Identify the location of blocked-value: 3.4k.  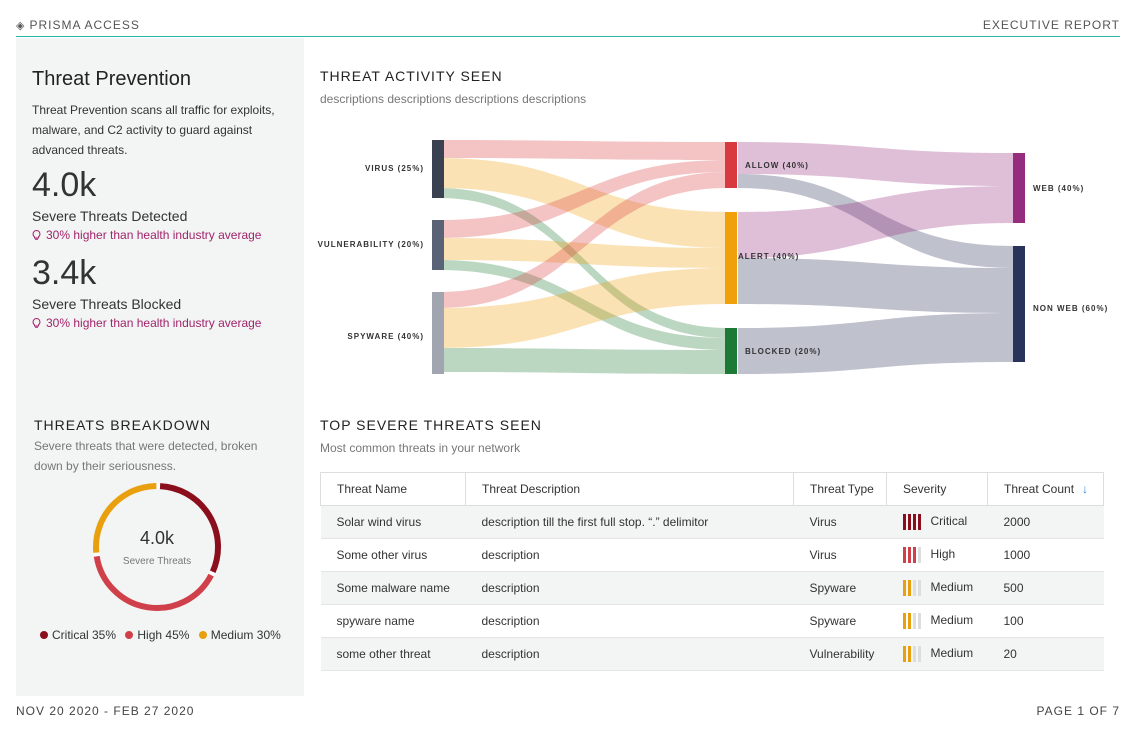
(64, 273).